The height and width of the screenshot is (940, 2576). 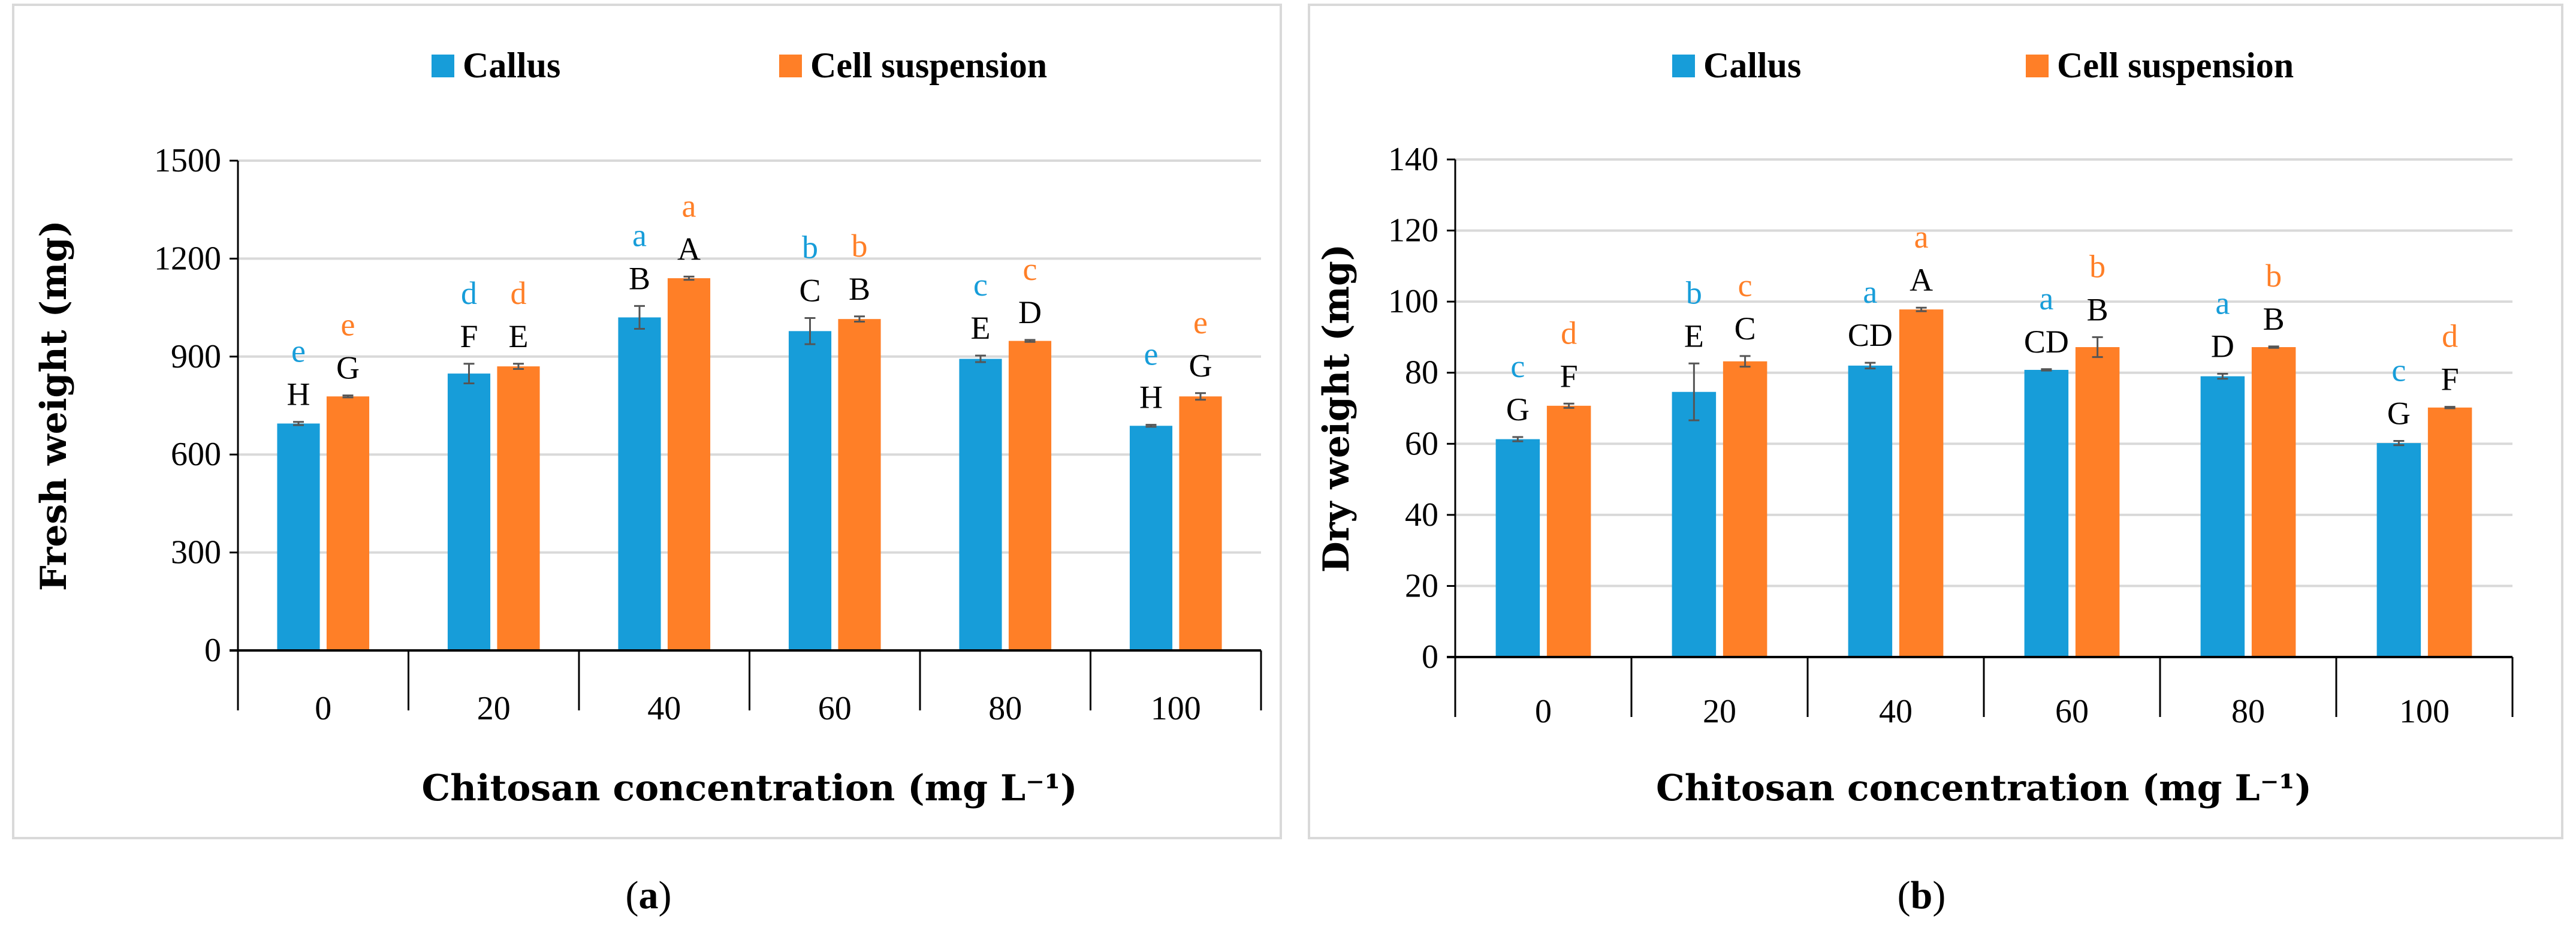 What do you see at coordinates (1422, 585) in the screenshot?
I see `y-tick-label: 20` at bounding box center [1422, 585].